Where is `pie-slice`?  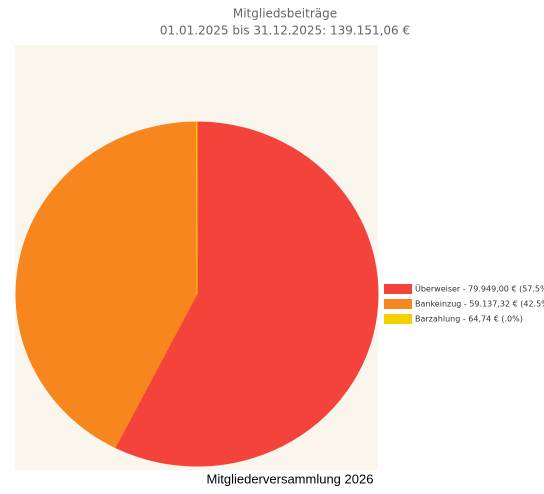
pie-slice is located at coordinates (196, 208).